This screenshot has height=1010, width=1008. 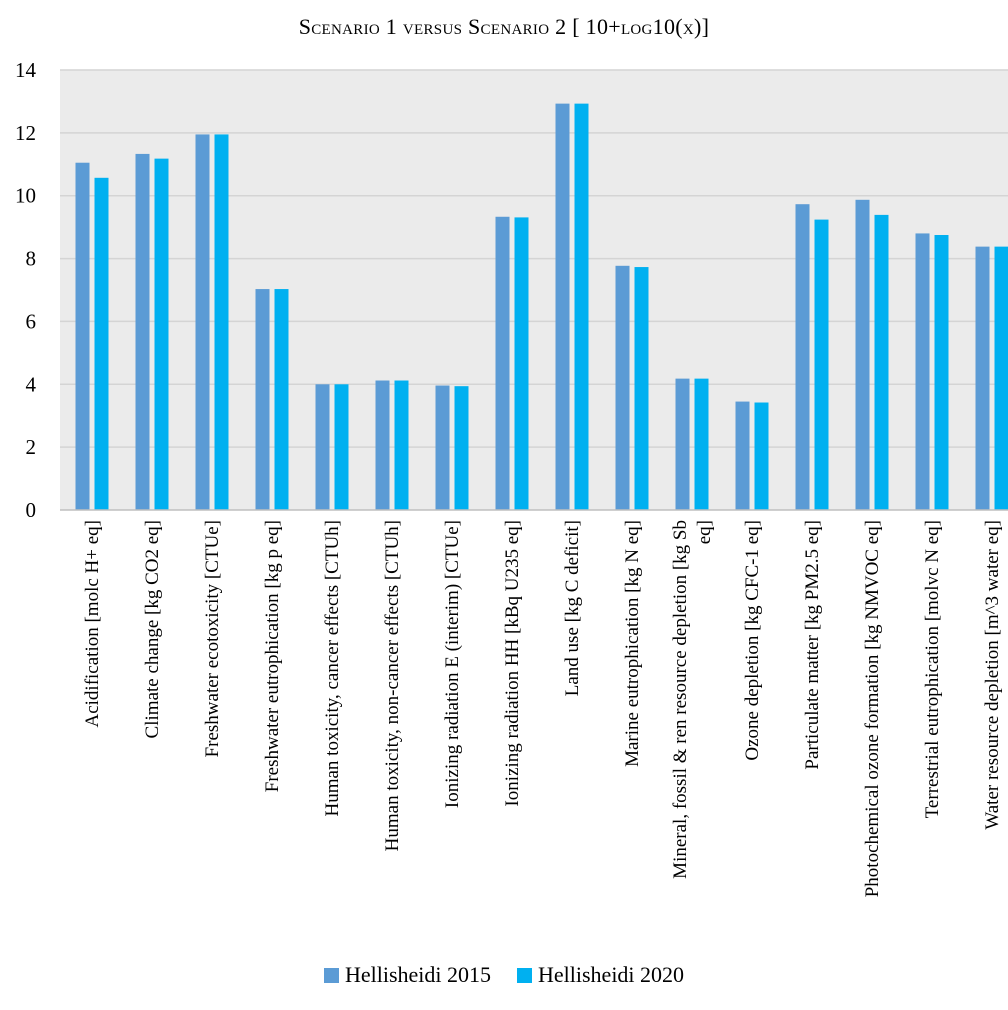 What do you see at coordinates (31, 510) in the screenshot?
I see `y-tick-label: 0` at bounding box center [31, 510].